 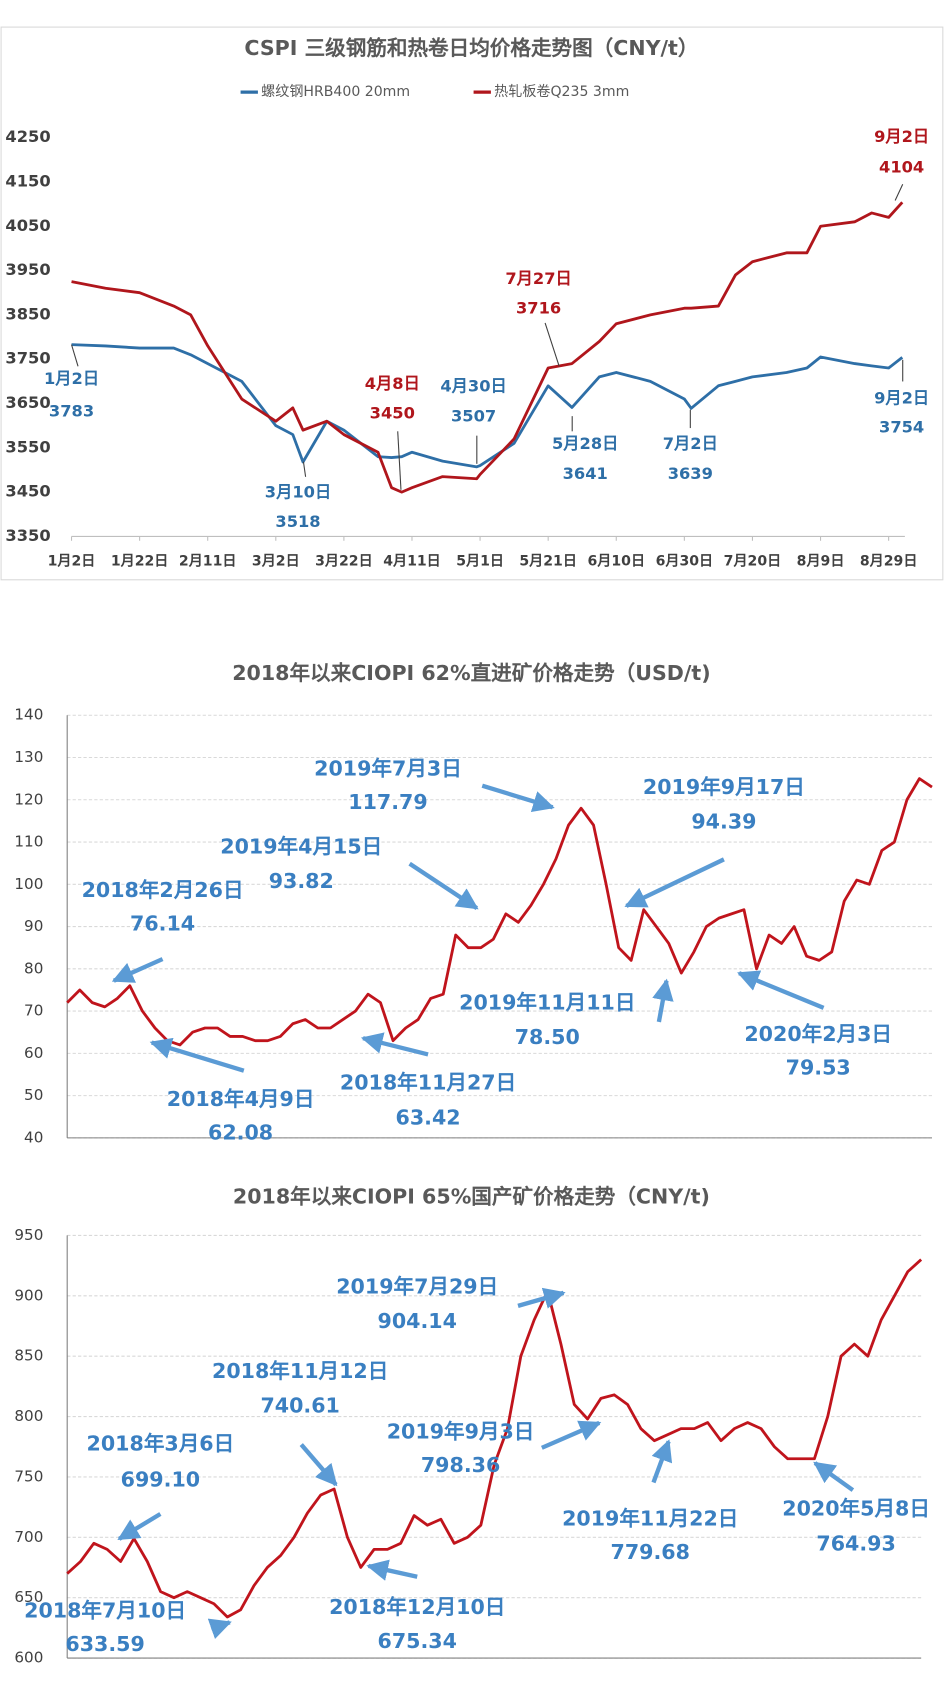 I want to click on x-tick-label: 5月1日, so click(x=480, y=561).